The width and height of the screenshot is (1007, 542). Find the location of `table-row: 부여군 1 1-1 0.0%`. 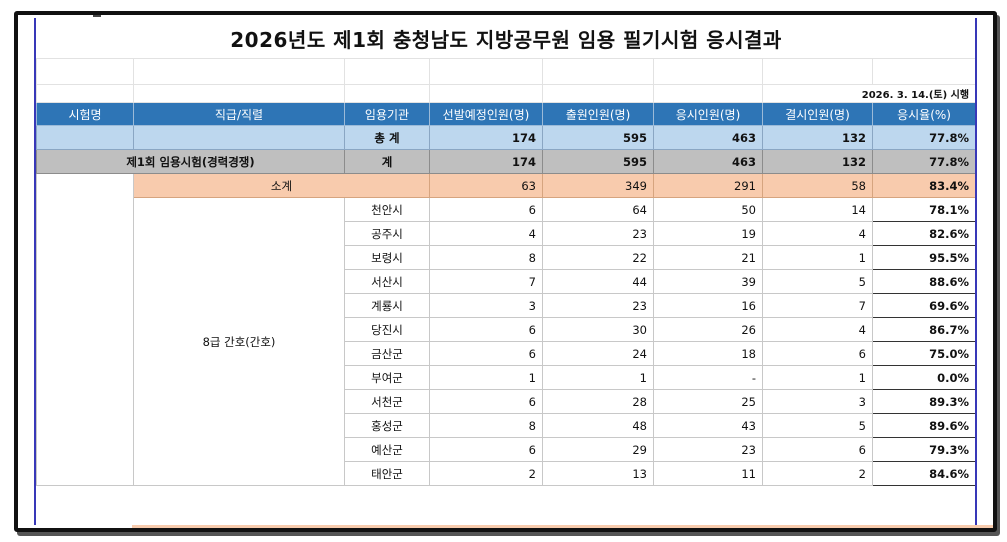

table-row: 부여군 1 1-1 0.0% is located at coordinates (506, 377).